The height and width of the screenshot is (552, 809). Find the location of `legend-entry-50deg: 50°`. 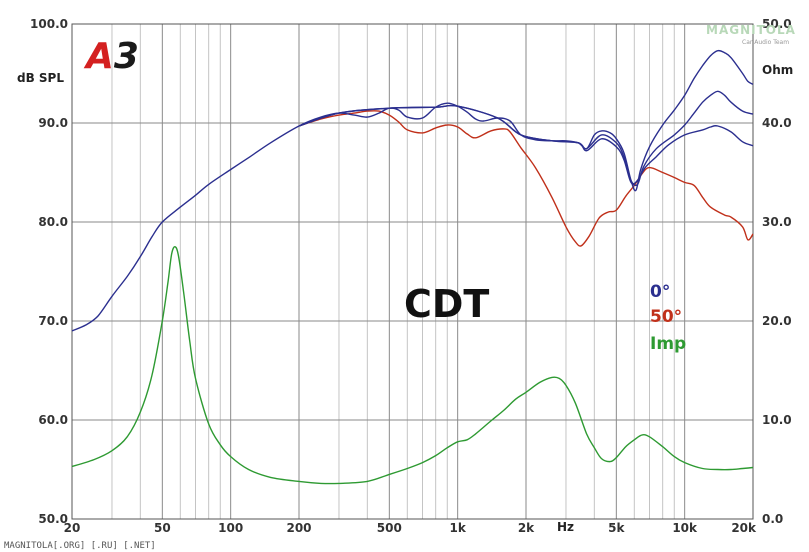

legend-entry-50deg: 50° is located at coordinates (666, 317).